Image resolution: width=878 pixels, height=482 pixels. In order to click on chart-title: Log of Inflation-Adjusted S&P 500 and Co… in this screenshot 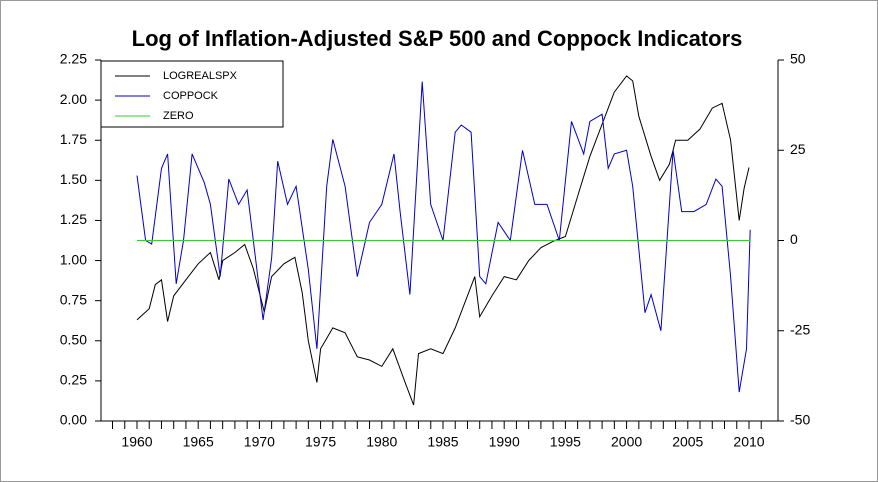, I will do `click(437, 38)`.